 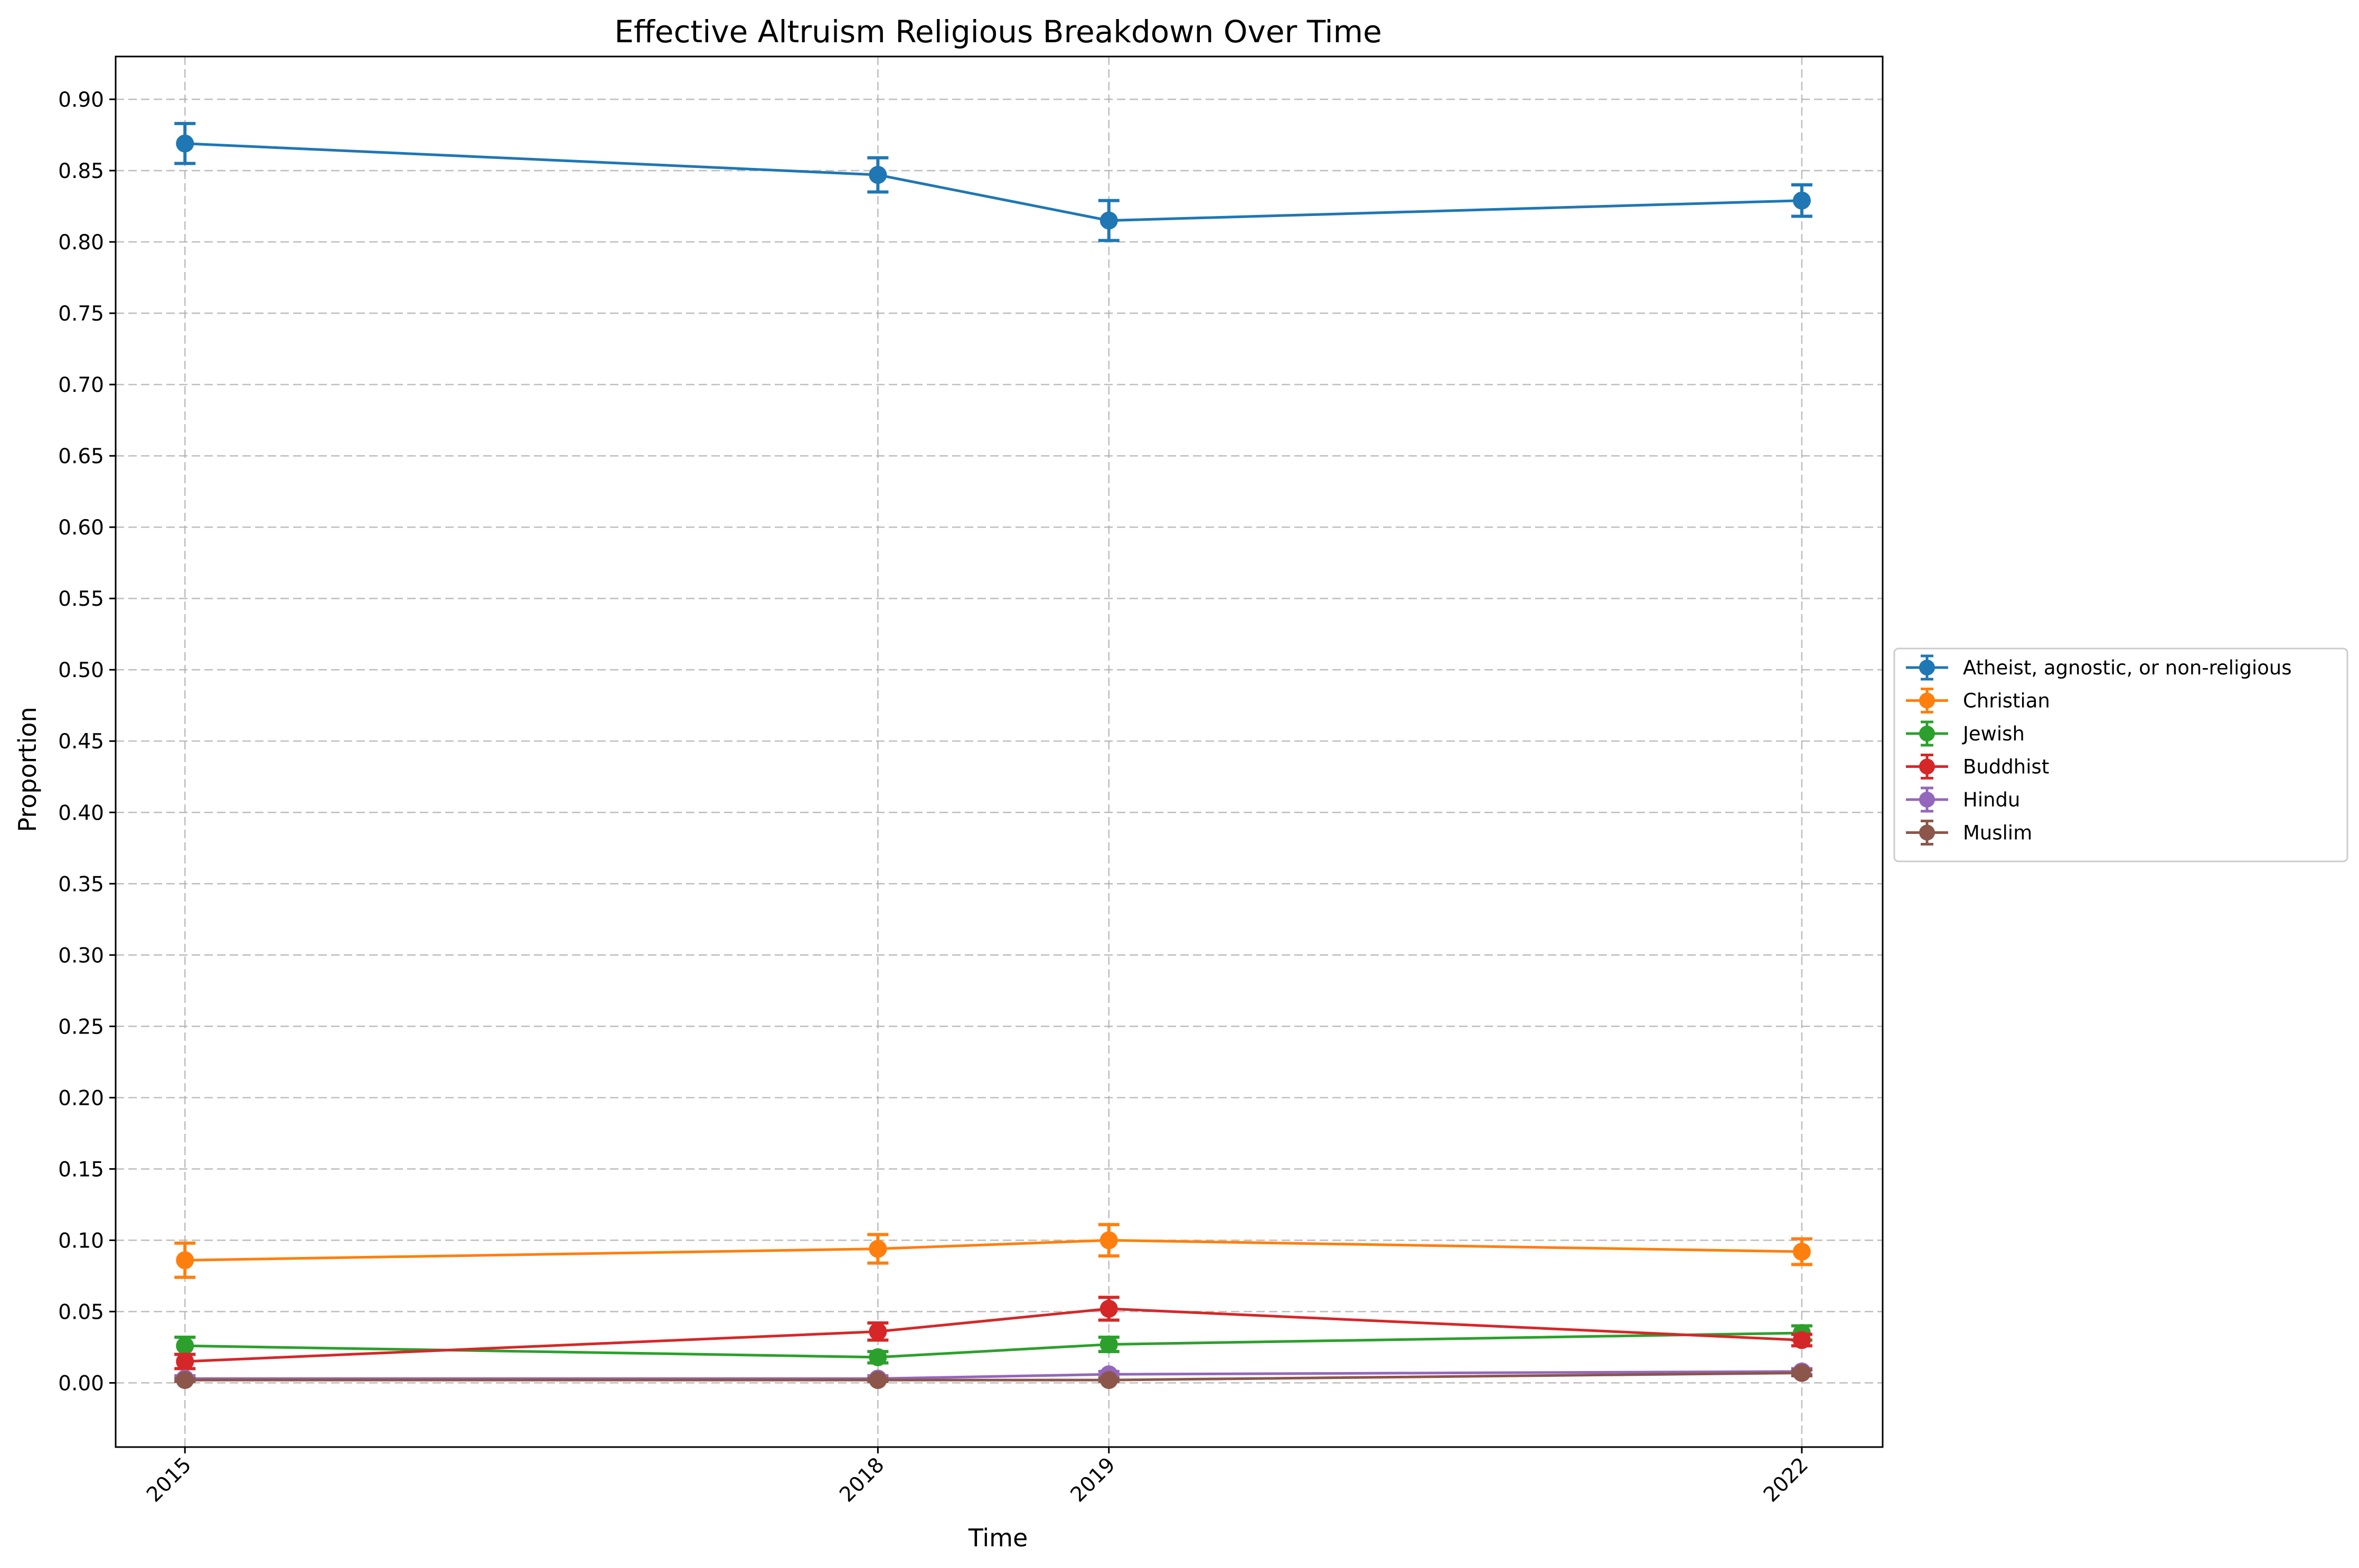 I want to click on y-tick-label: 0.85, so click(x=81, y=171).